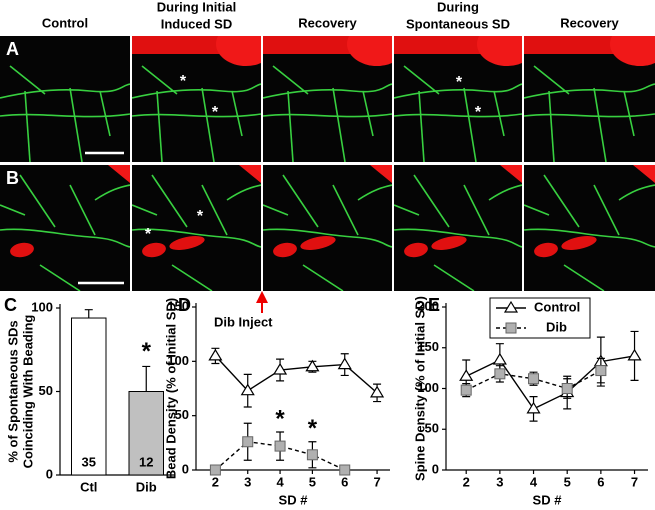 The height and width of the screenshot is (510, 655). Describe the element at coordinates (327, 22) in the screenshot. I see `column-header: Recovery` at that location.